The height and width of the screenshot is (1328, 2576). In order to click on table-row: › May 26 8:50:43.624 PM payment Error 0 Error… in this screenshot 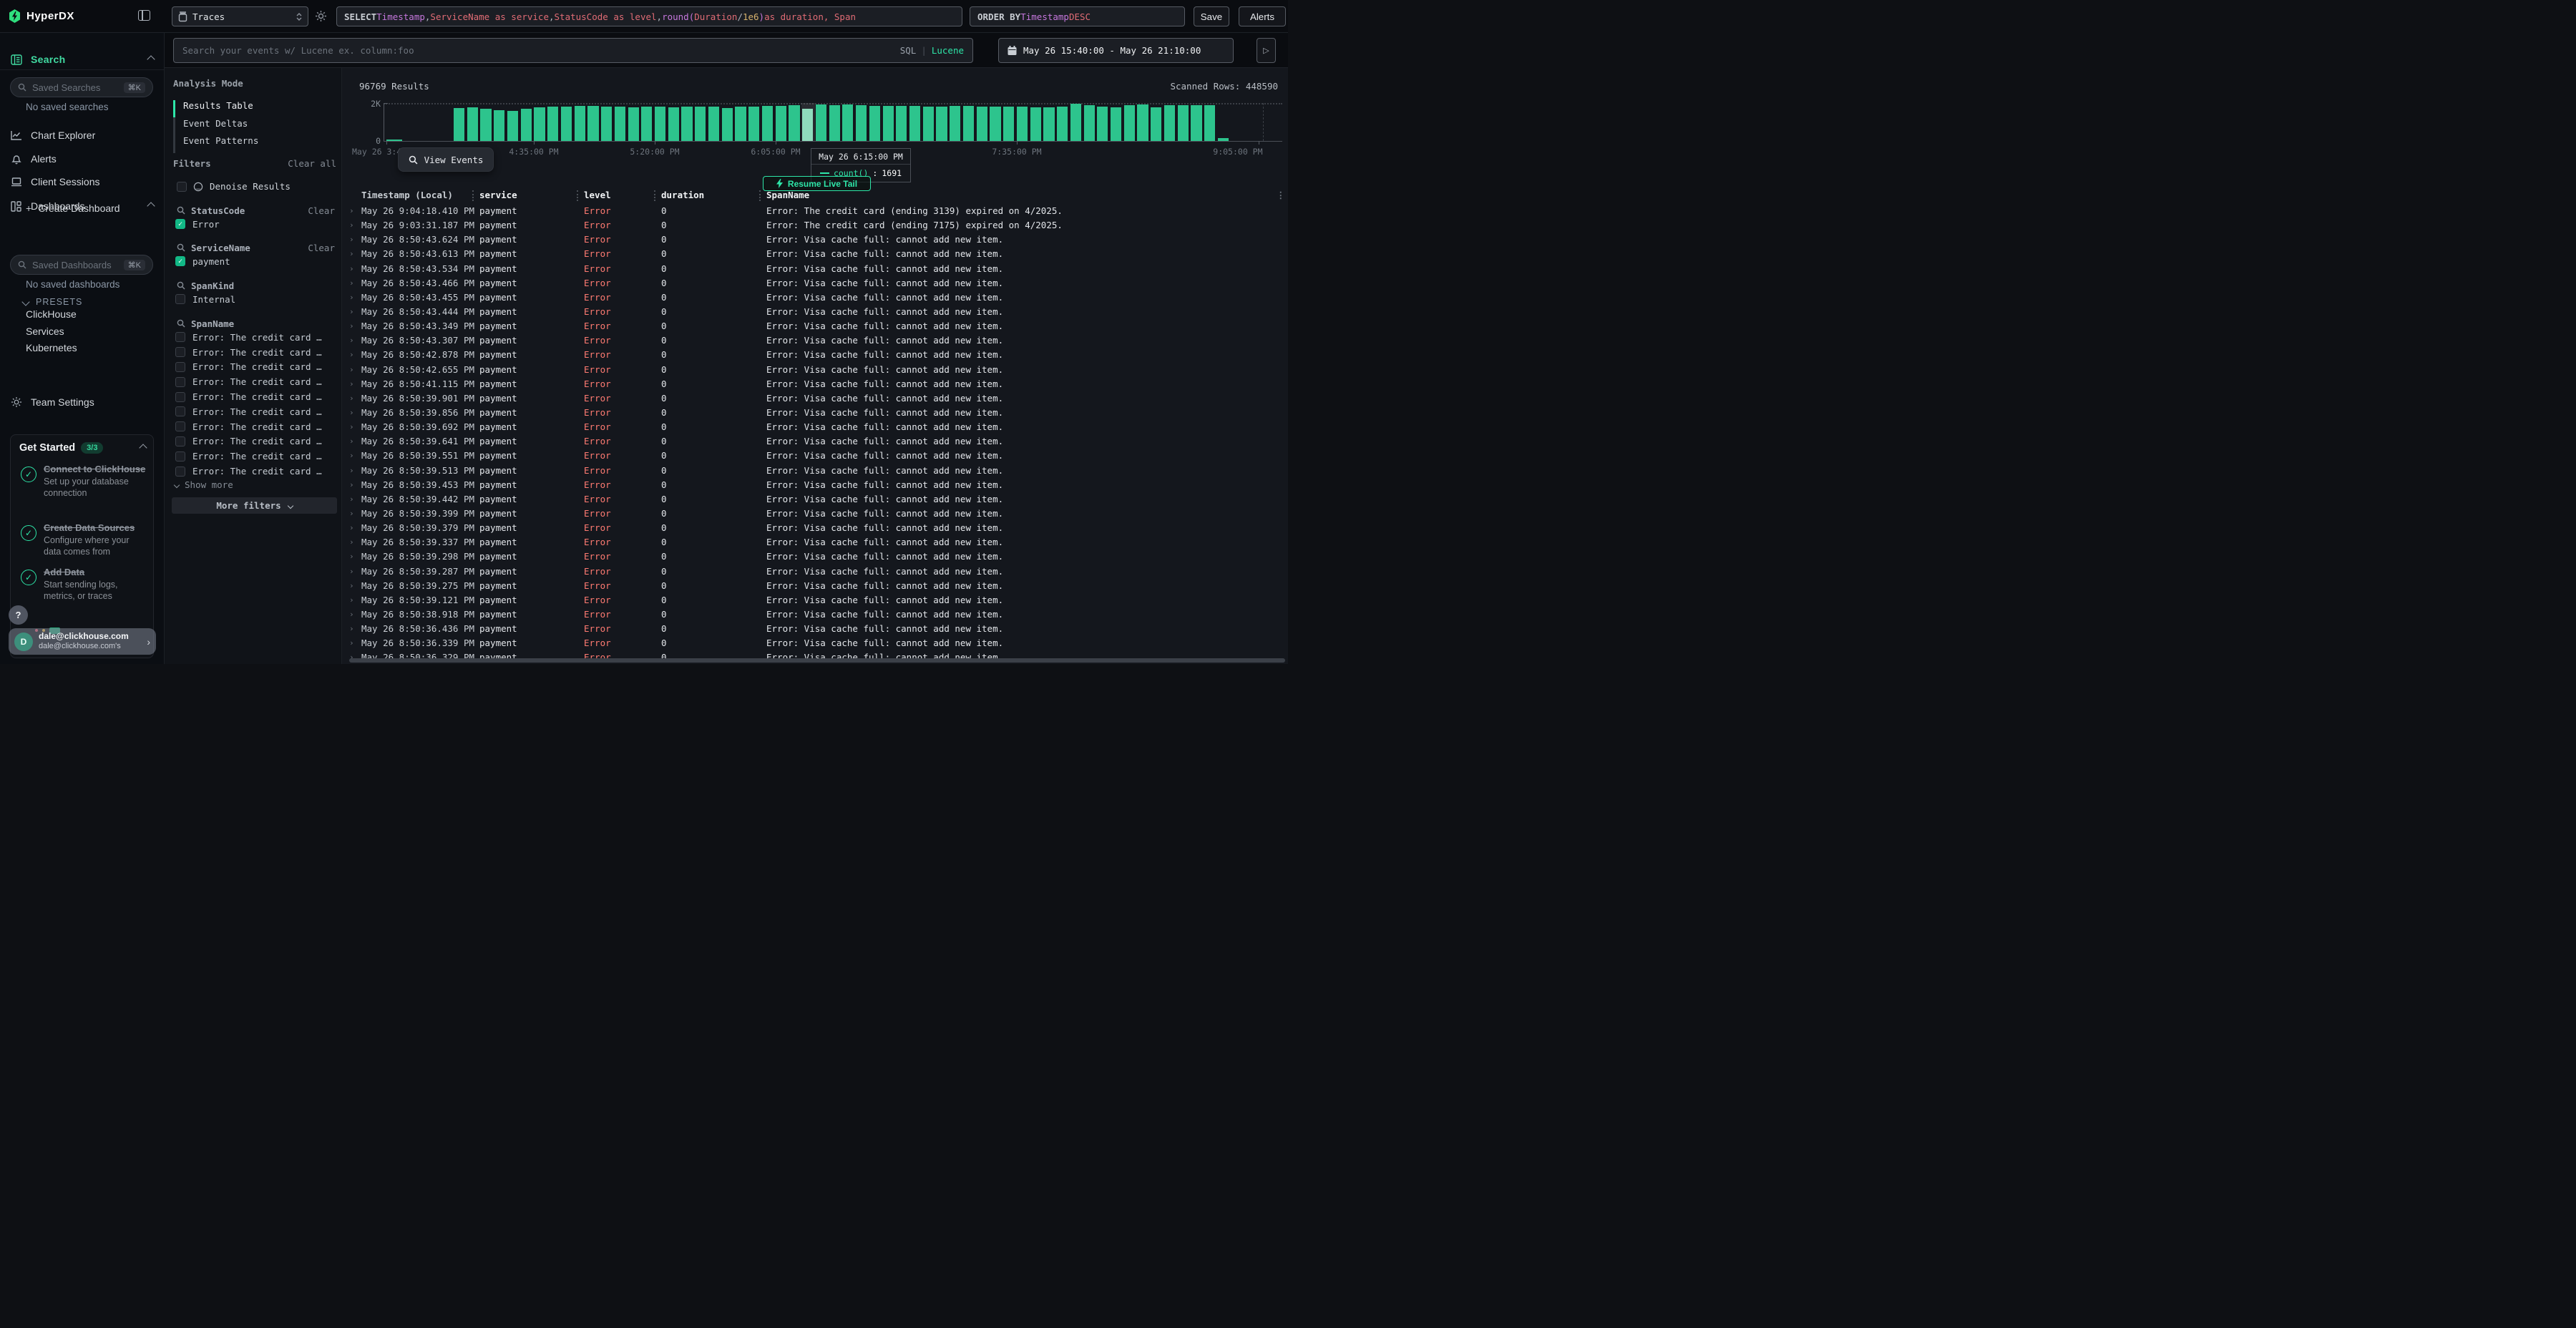, I will do `click(815, 240)`.